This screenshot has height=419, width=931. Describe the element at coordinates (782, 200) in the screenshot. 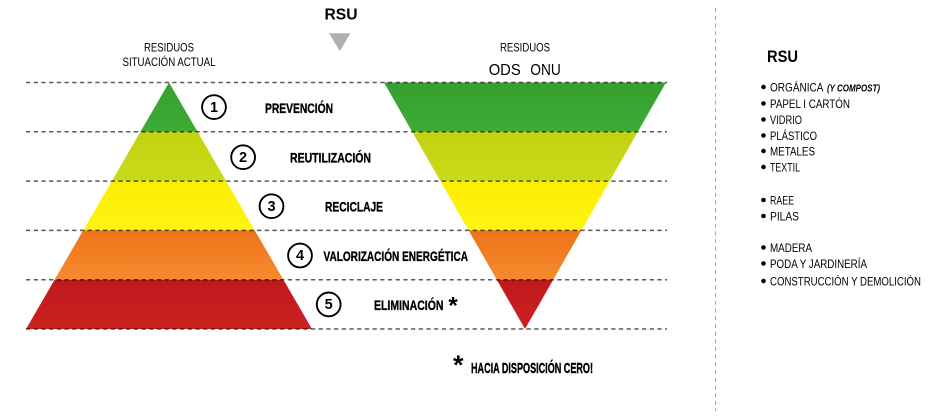

I see `svg-text: RAEE` at that location.